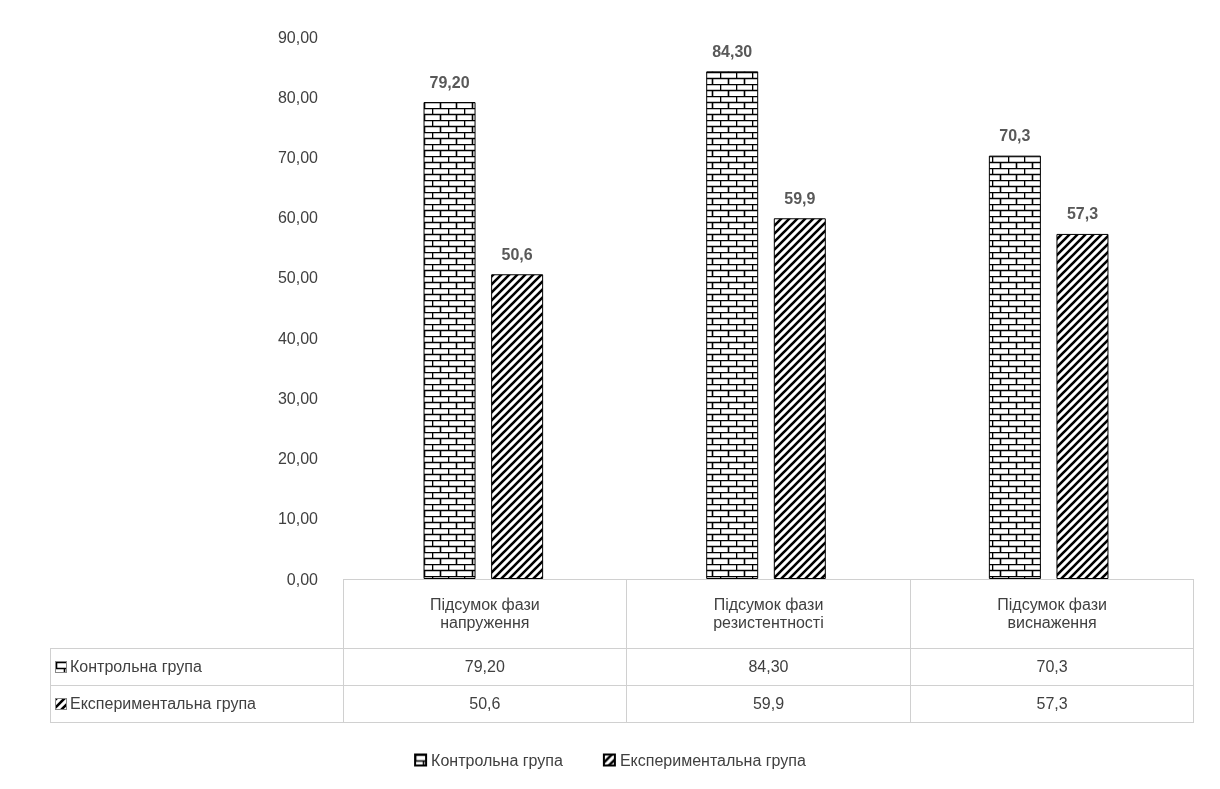  I want to click on y-tick-label: 50,00, so click(298, 278).